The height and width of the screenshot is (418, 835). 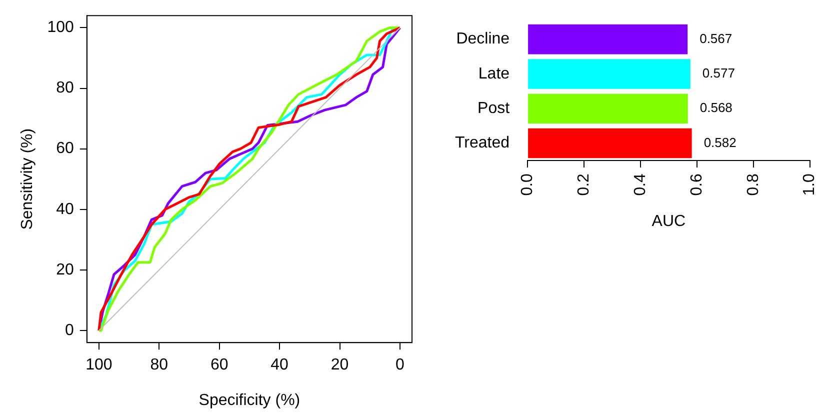 What do you see at coordinates (65, 149) in the screenshot?
I see `y-tick-label: 60` at bounding box center [65, 149].